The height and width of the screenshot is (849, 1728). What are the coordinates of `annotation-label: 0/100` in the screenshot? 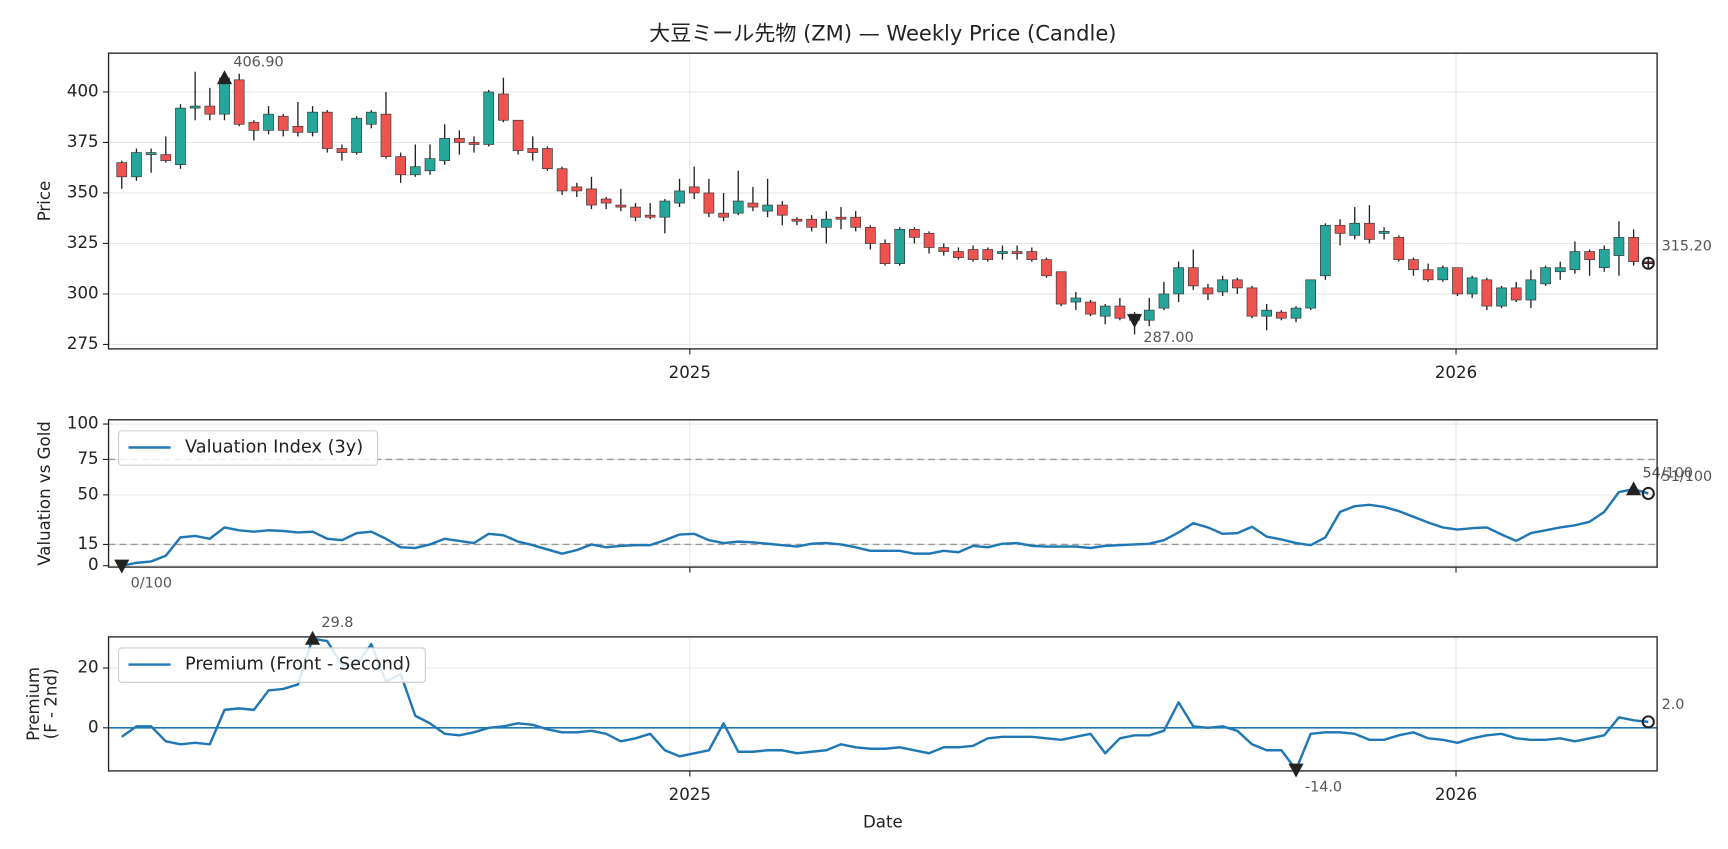 It's located at (151, 583).